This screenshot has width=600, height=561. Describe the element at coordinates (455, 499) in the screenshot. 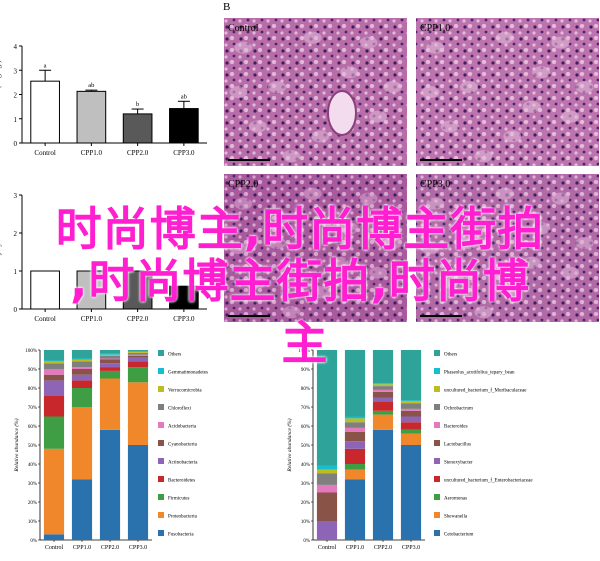

I see `legend-label: Aeromonas` at that location.